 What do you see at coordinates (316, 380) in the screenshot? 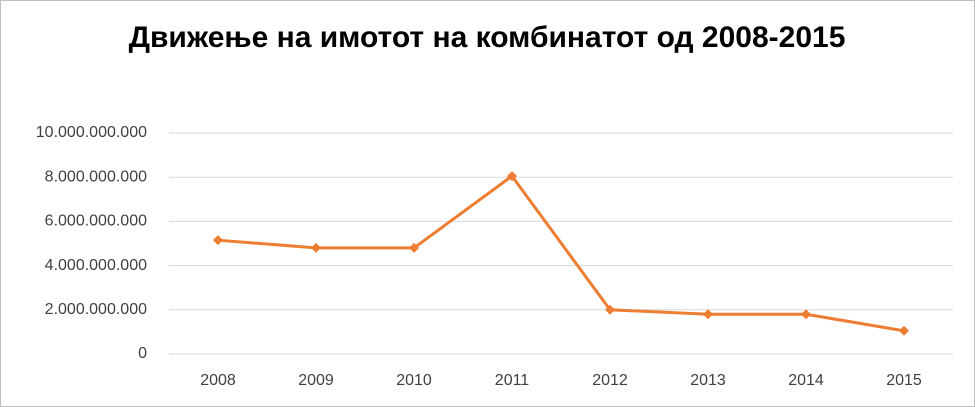
I see `x-tick-label: 2009` at bounding box center [316, 380].